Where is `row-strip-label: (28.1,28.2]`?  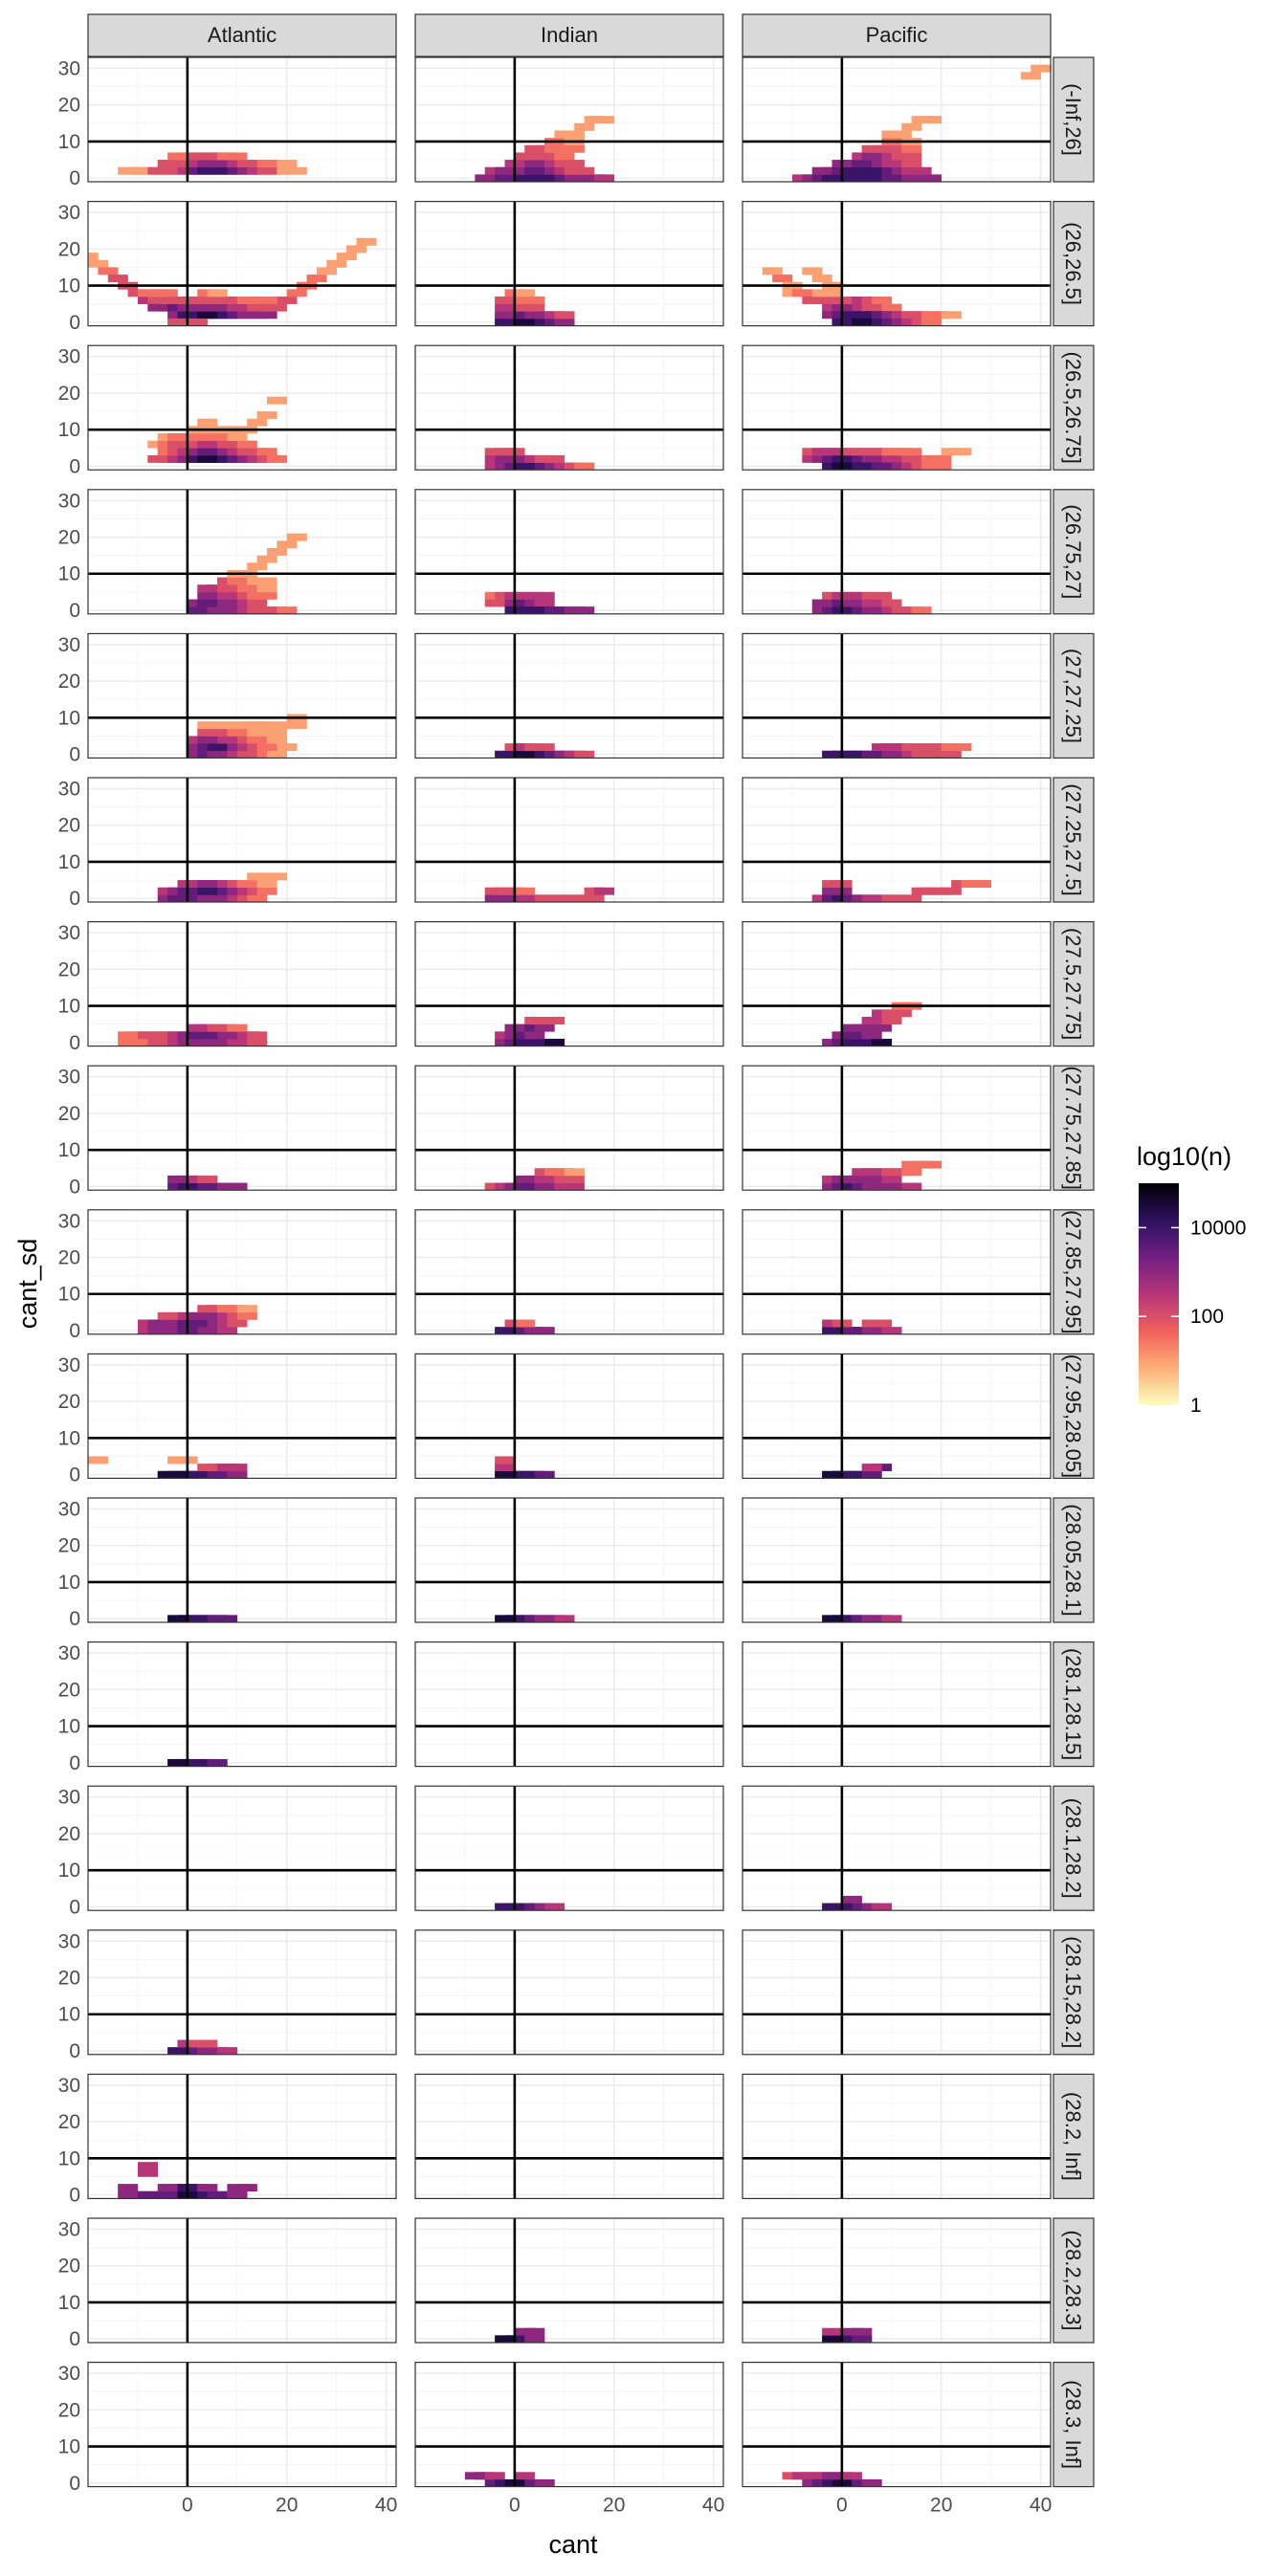
row-strip-label: (28.1,28.2] is located at coordinates (1073, 1849).